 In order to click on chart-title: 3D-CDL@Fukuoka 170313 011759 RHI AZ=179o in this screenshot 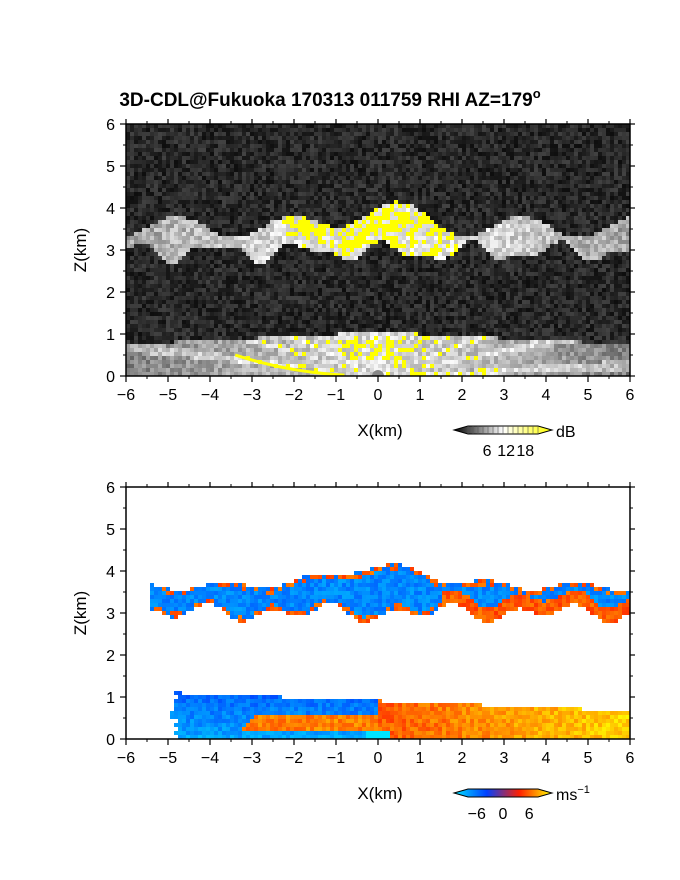, I will do `click(329, 98)`.